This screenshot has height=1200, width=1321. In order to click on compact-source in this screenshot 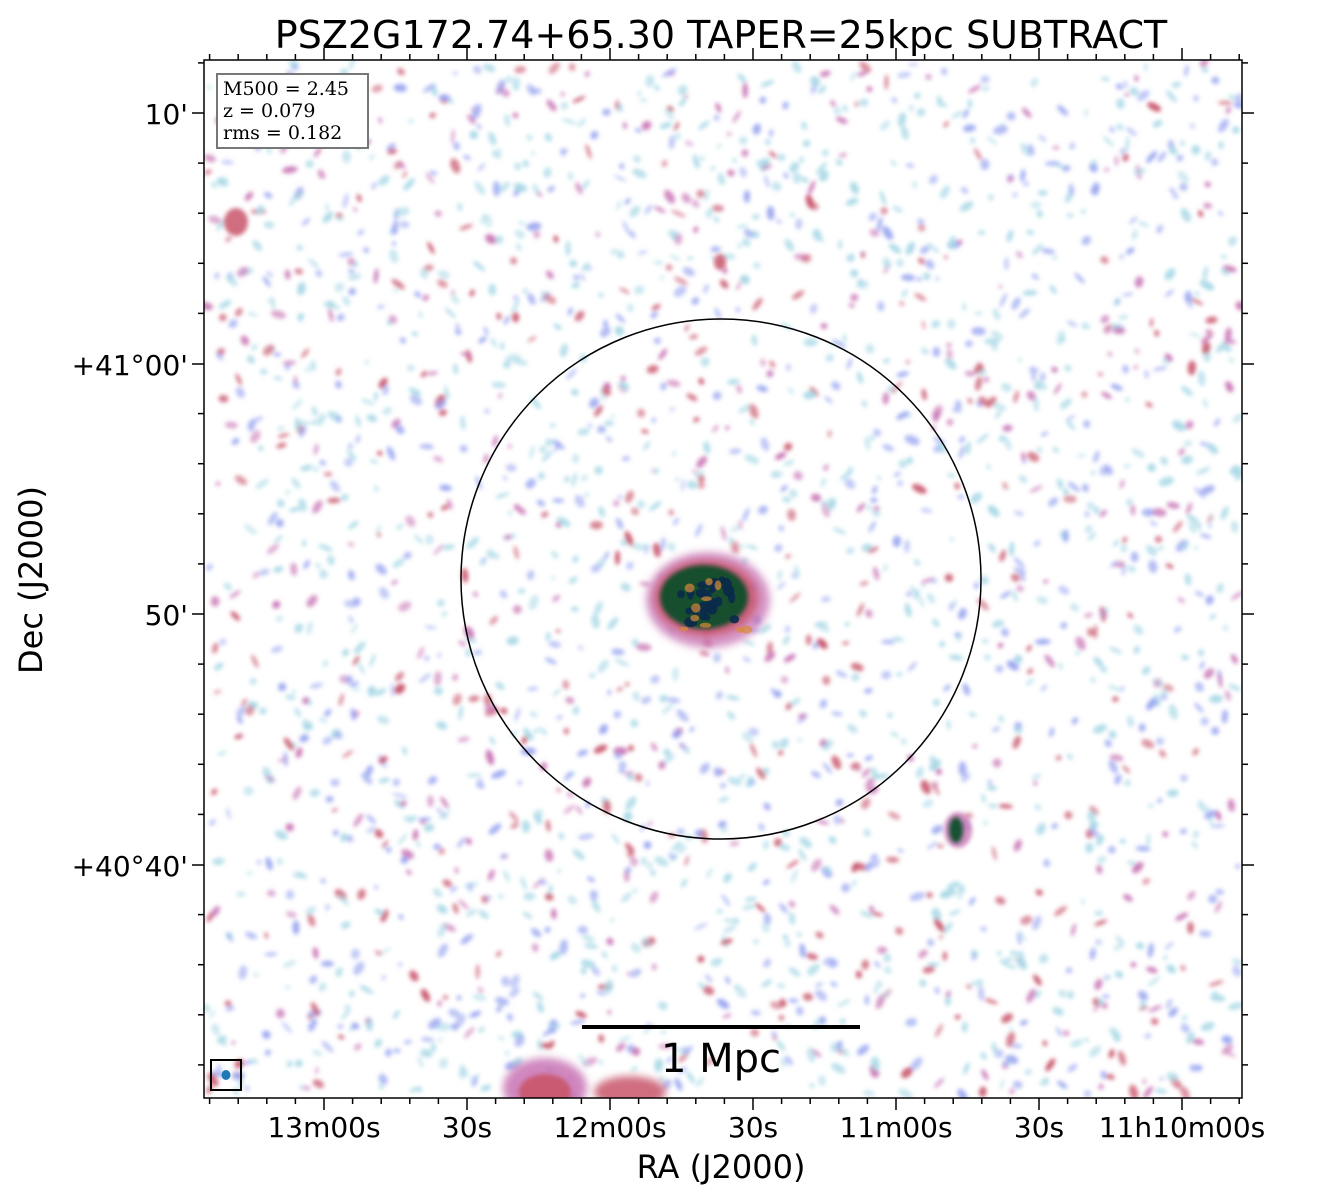, I will do `click(956, 830)`.